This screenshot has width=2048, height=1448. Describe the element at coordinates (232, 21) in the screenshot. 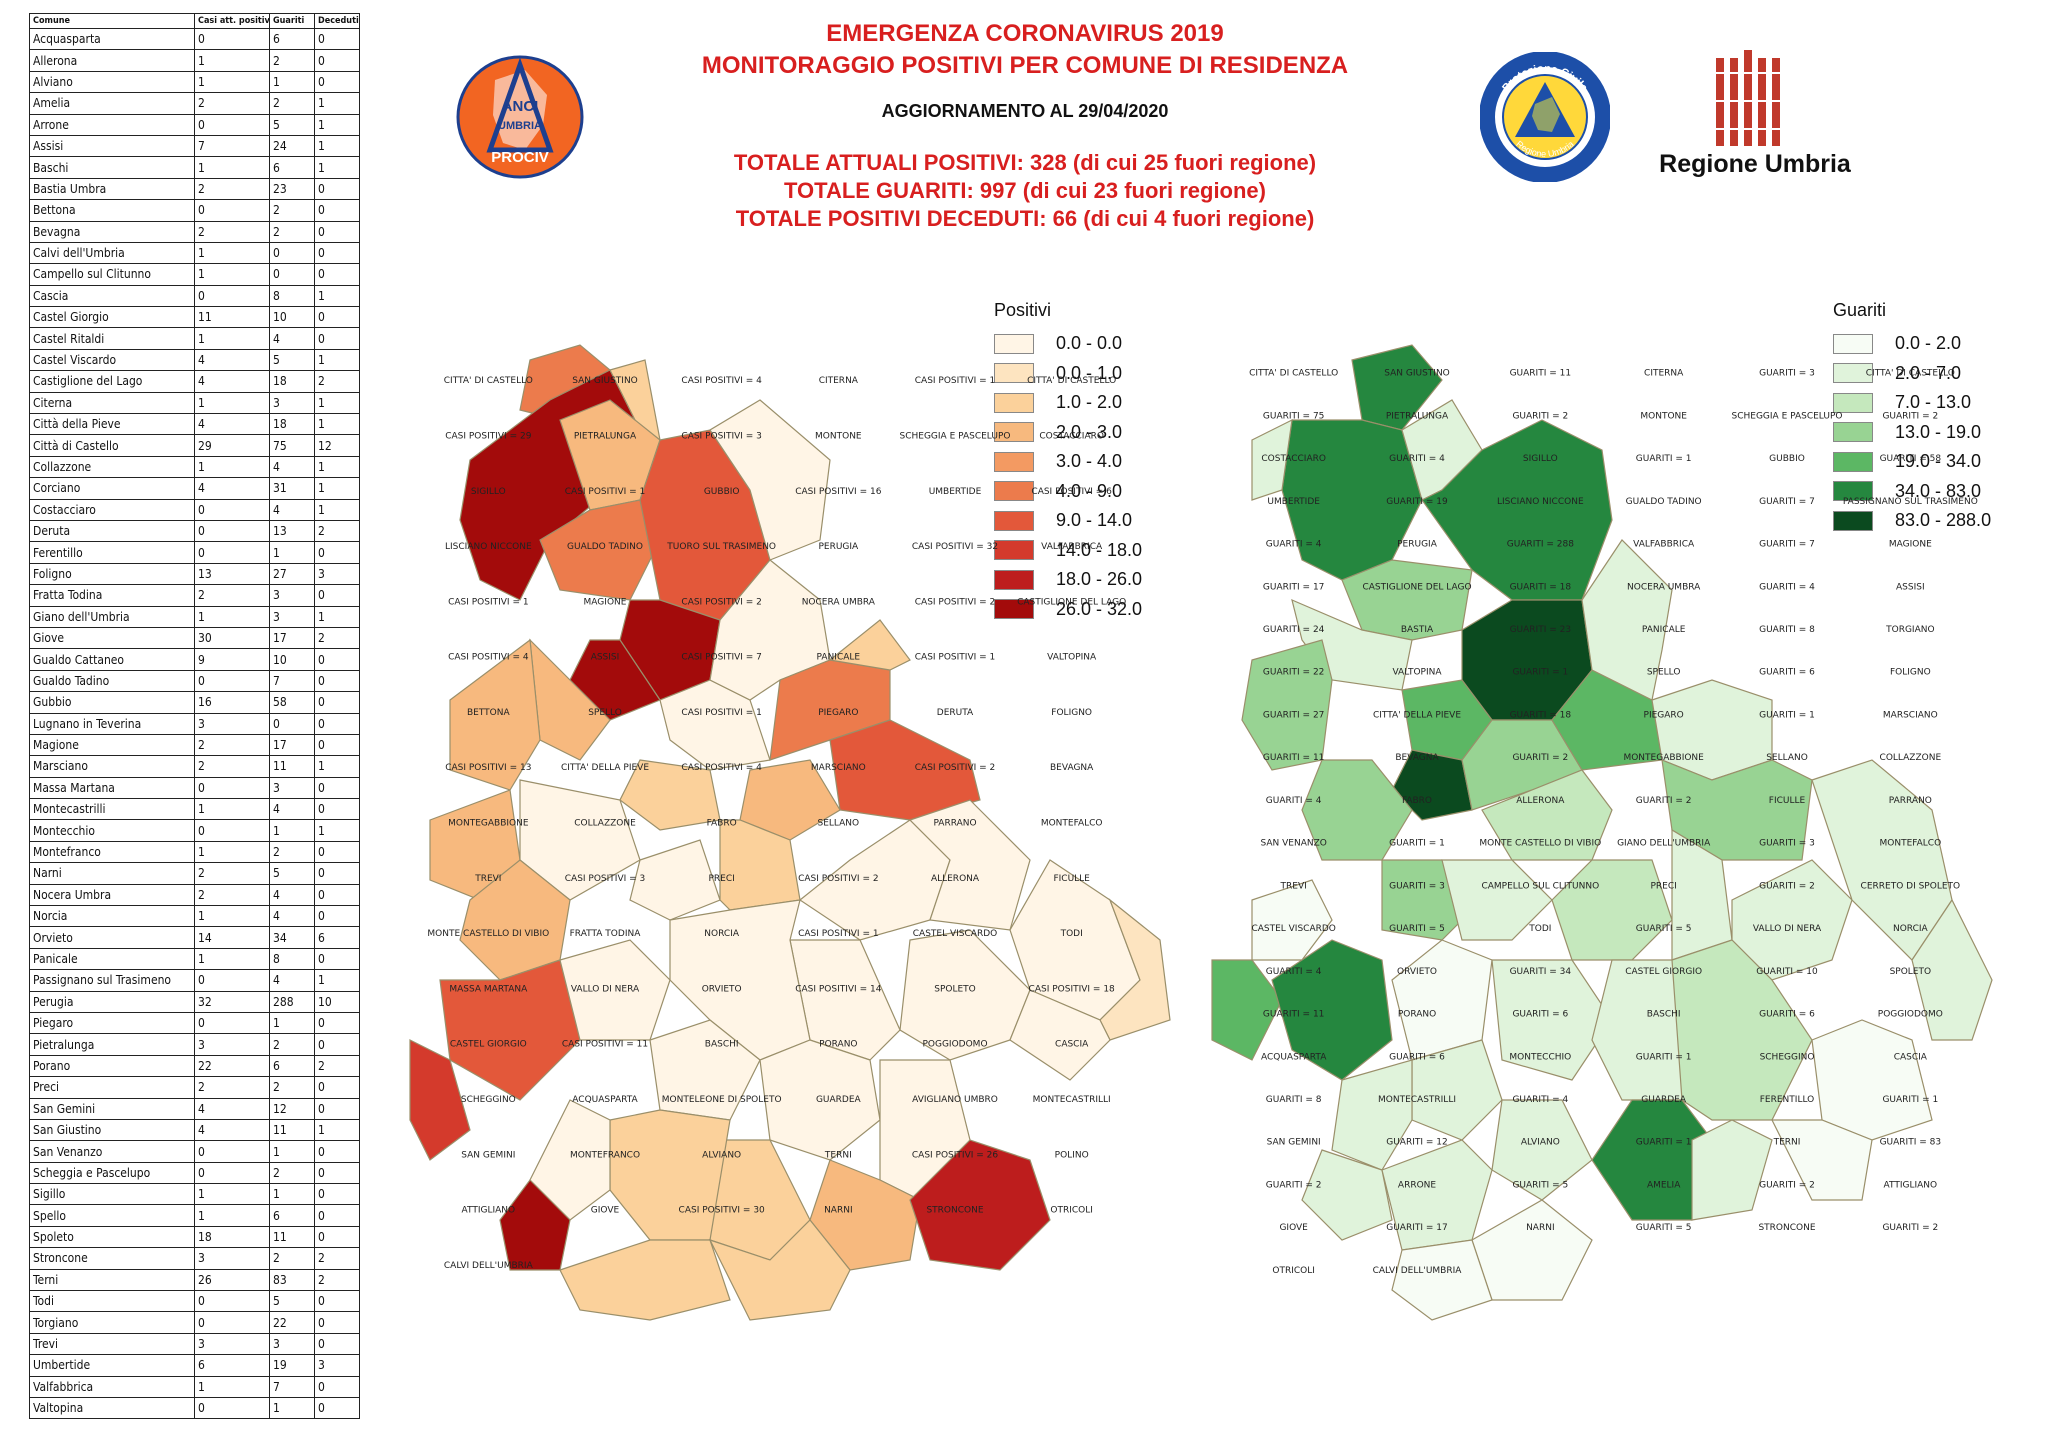

I see `table-header-cell: Casi att. positivi` at that location.